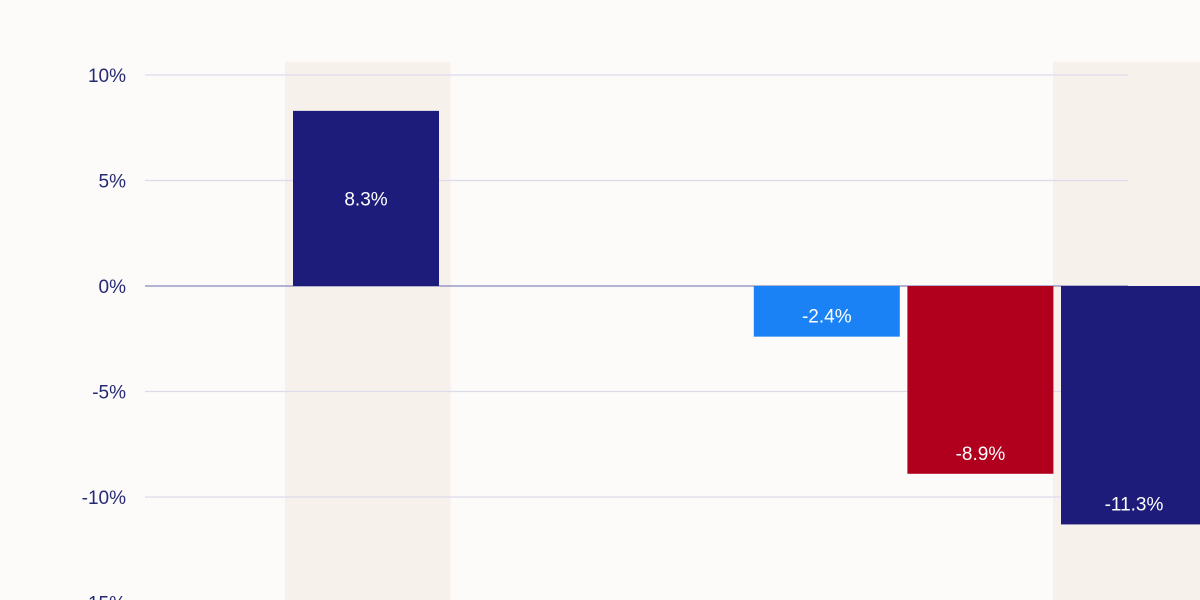  What do you see at coordinates (109, 393) in the screenshot?
I see `y-tick-label: -5%` at bounding box center [109, 393].